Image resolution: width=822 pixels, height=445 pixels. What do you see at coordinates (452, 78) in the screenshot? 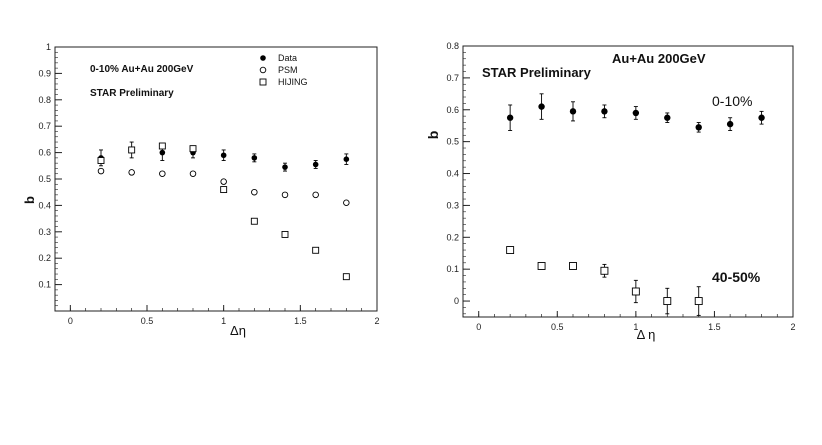
I see `right-y-tick-label: 0.7` at bounding box center [452, 78].